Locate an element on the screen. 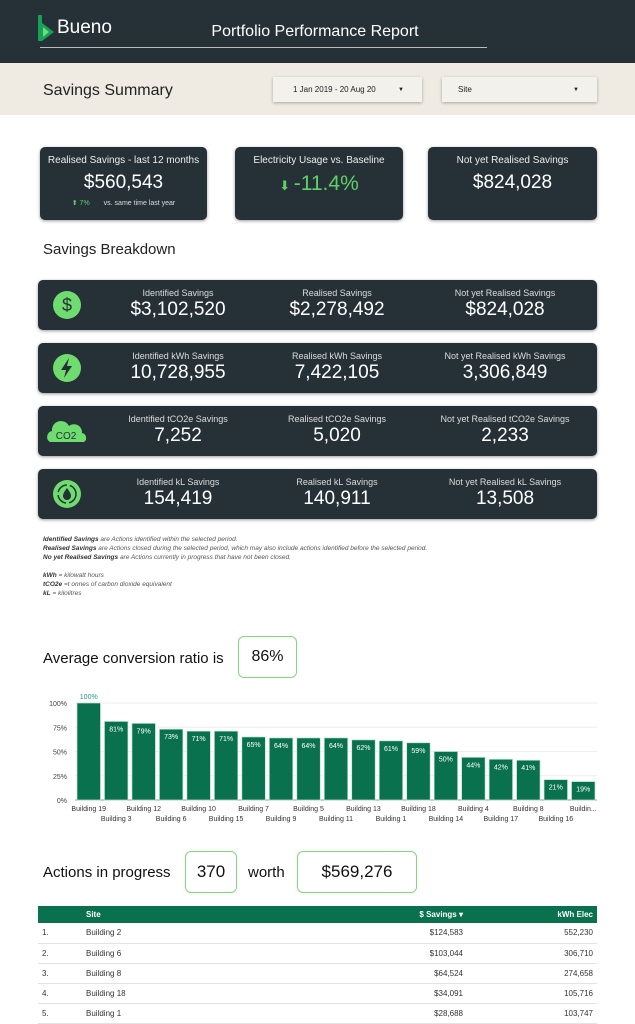 This screenshot has width=635, height=1024. note-term: Identified Savings is located at coordinates (71, 539).